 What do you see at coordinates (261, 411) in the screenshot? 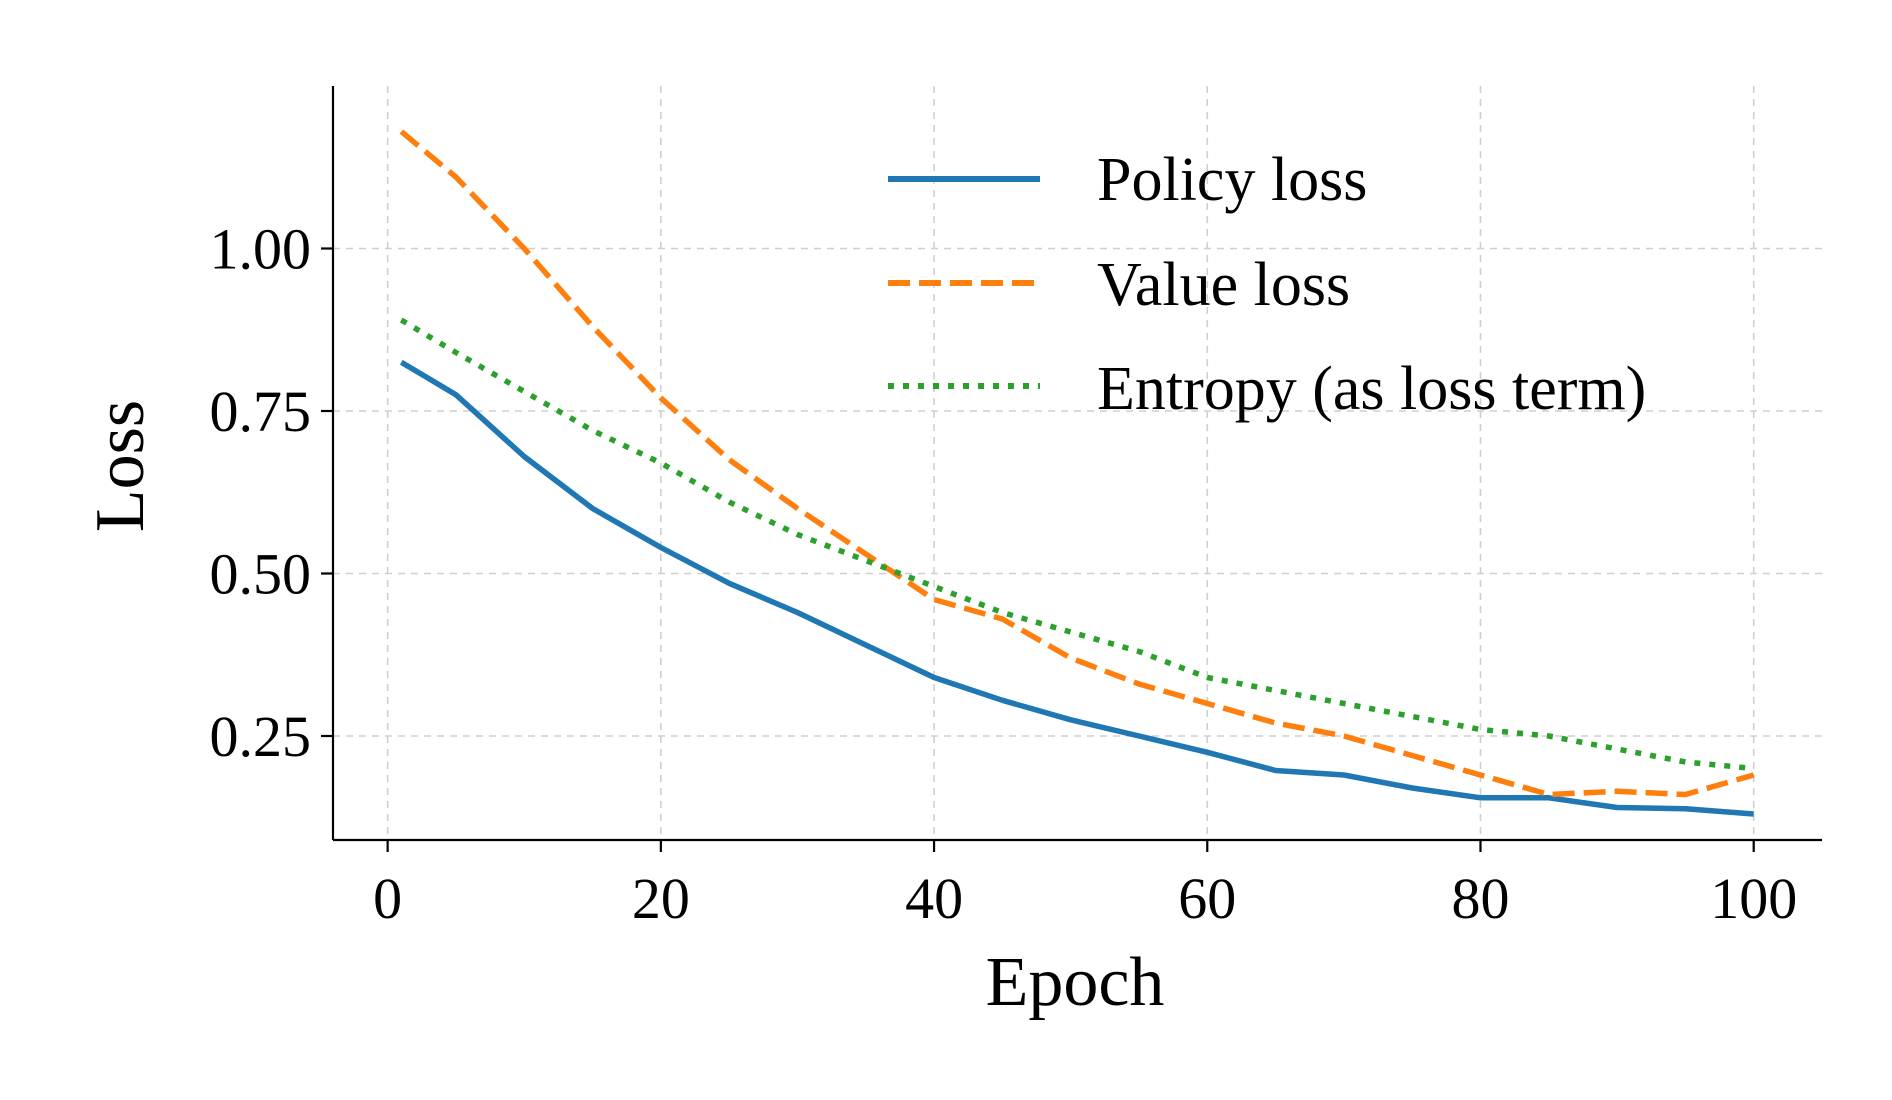
I see `y-tick-label: 0.75` at bounding box center [261, 411].